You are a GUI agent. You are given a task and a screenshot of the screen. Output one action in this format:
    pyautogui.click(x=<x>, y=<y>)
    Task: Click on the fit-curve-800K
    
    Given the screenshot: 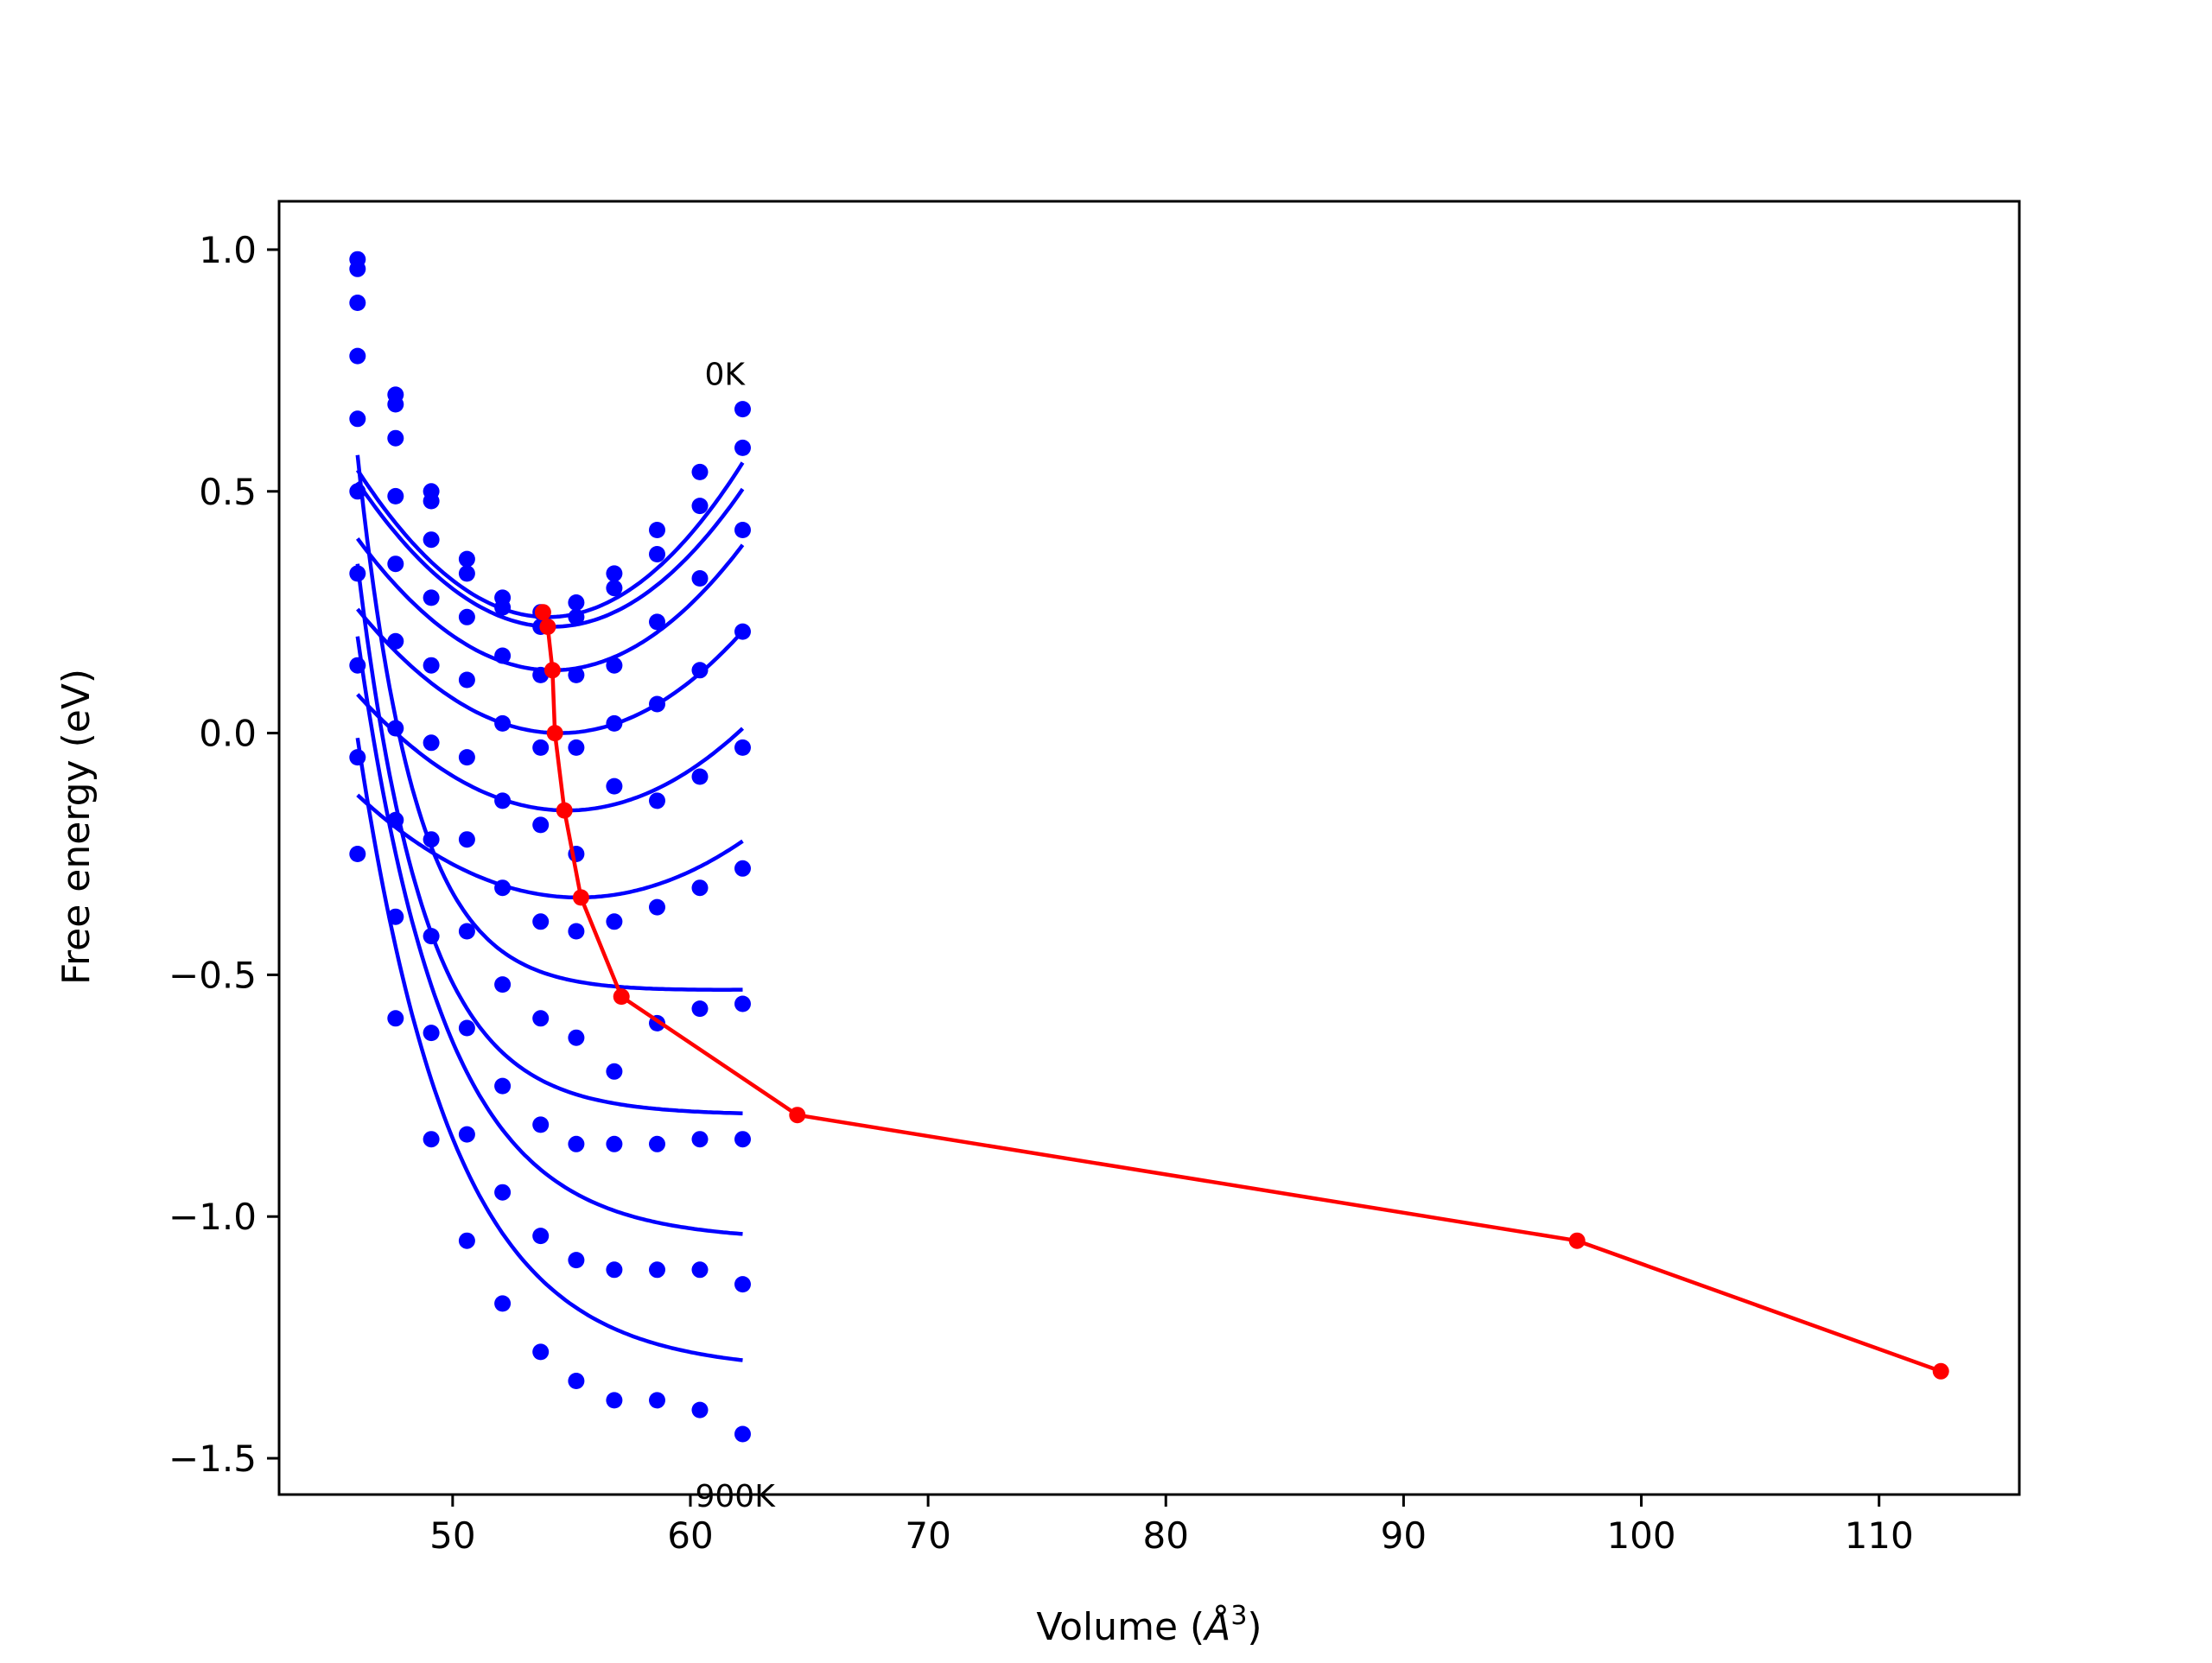 What is the action you would take?
    pyautogui.click(x=549, y=936)
    